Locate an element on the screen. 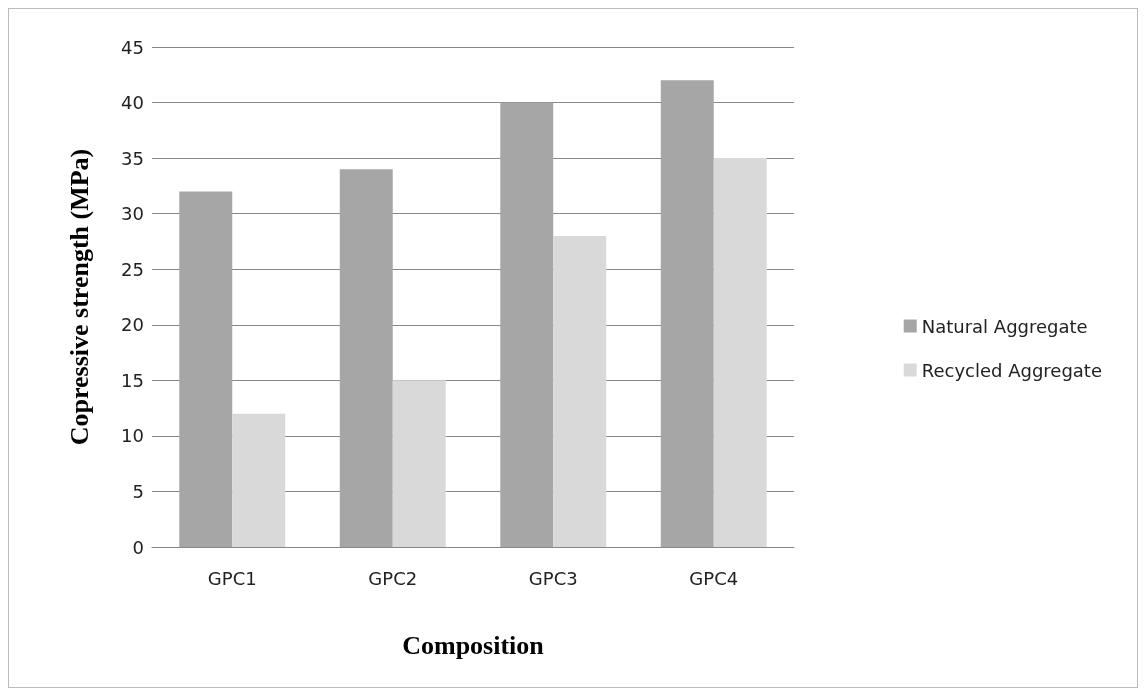  y-tick-label: 0 is located at coordinates (138, 547).